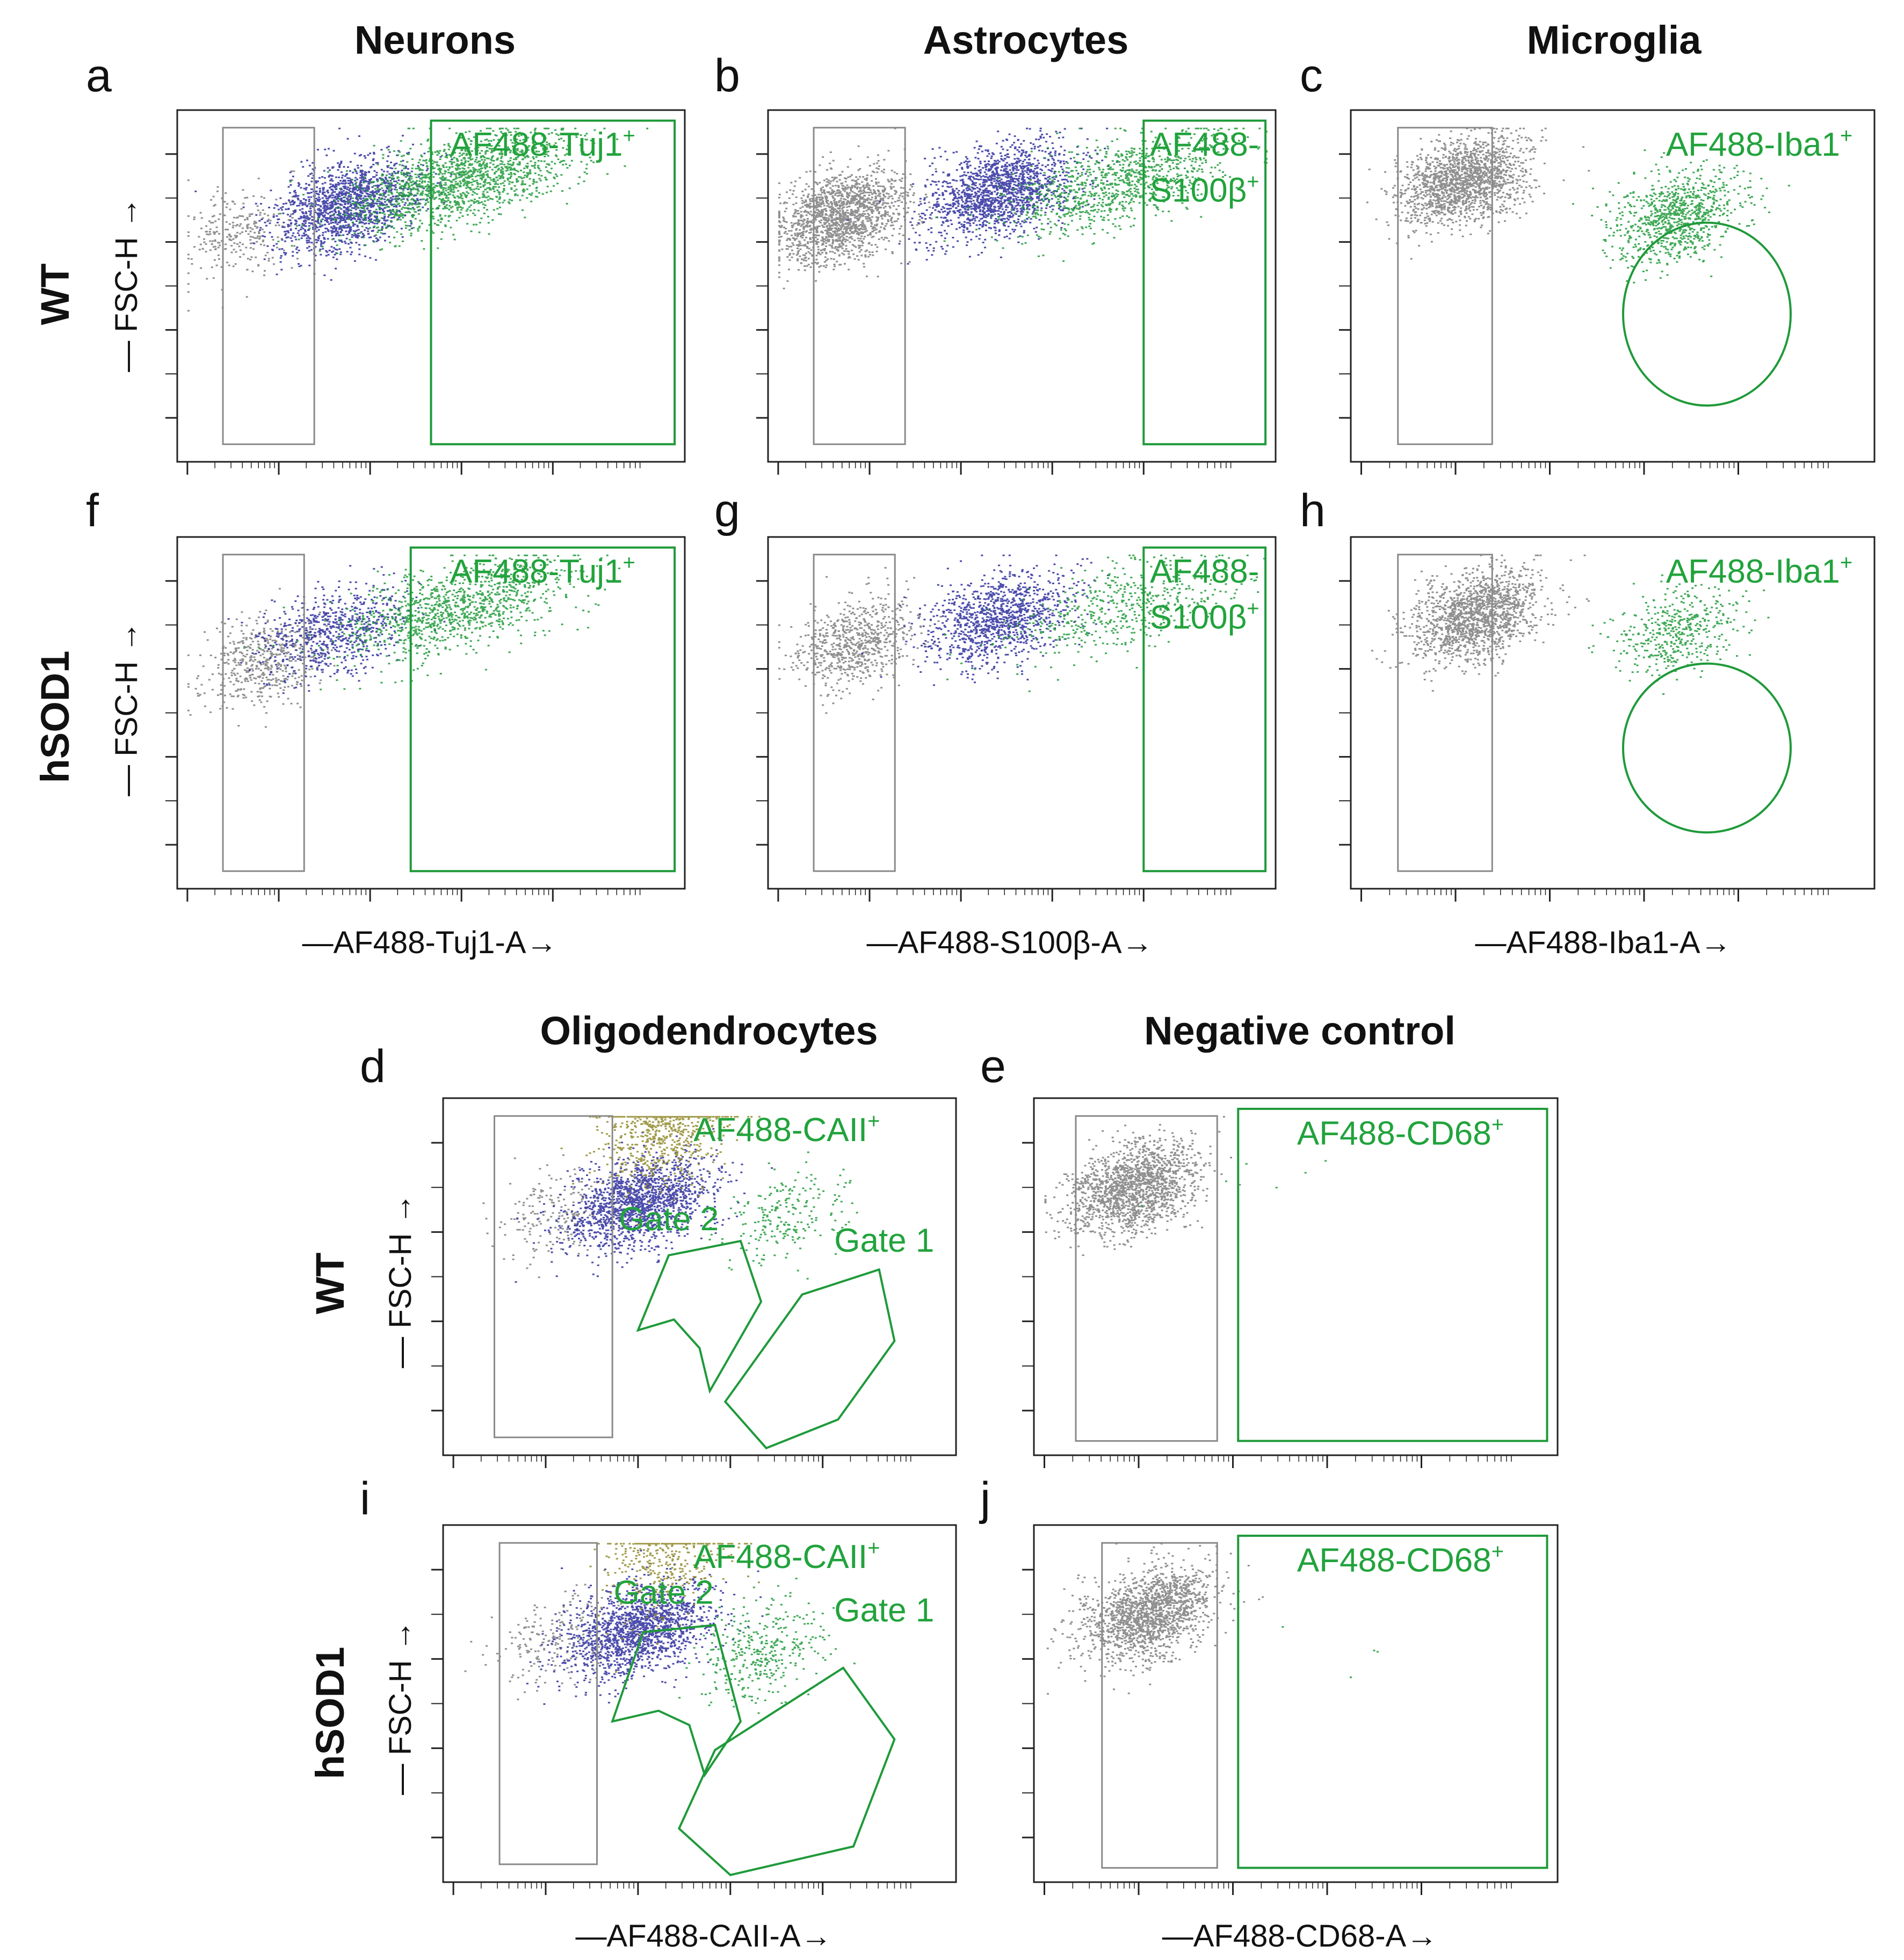  I want to click on positive-gate-e, so click(1392, 1275).